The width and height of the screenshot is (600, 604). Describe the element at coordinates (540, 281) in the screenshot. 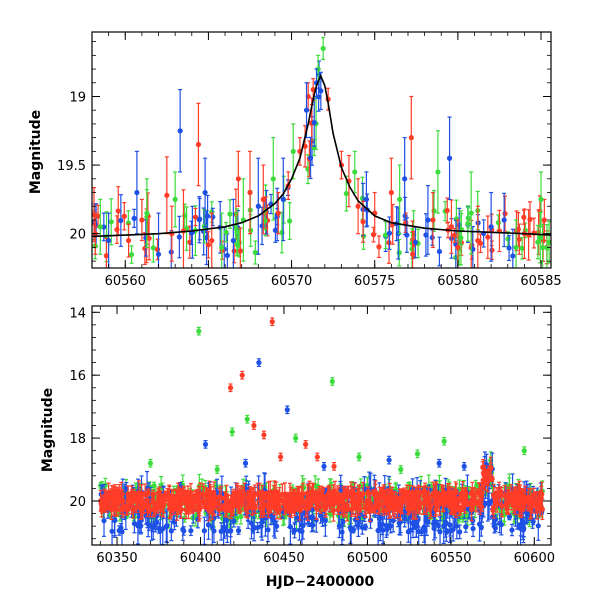

I see `x-tick-label: 60585` at that location.